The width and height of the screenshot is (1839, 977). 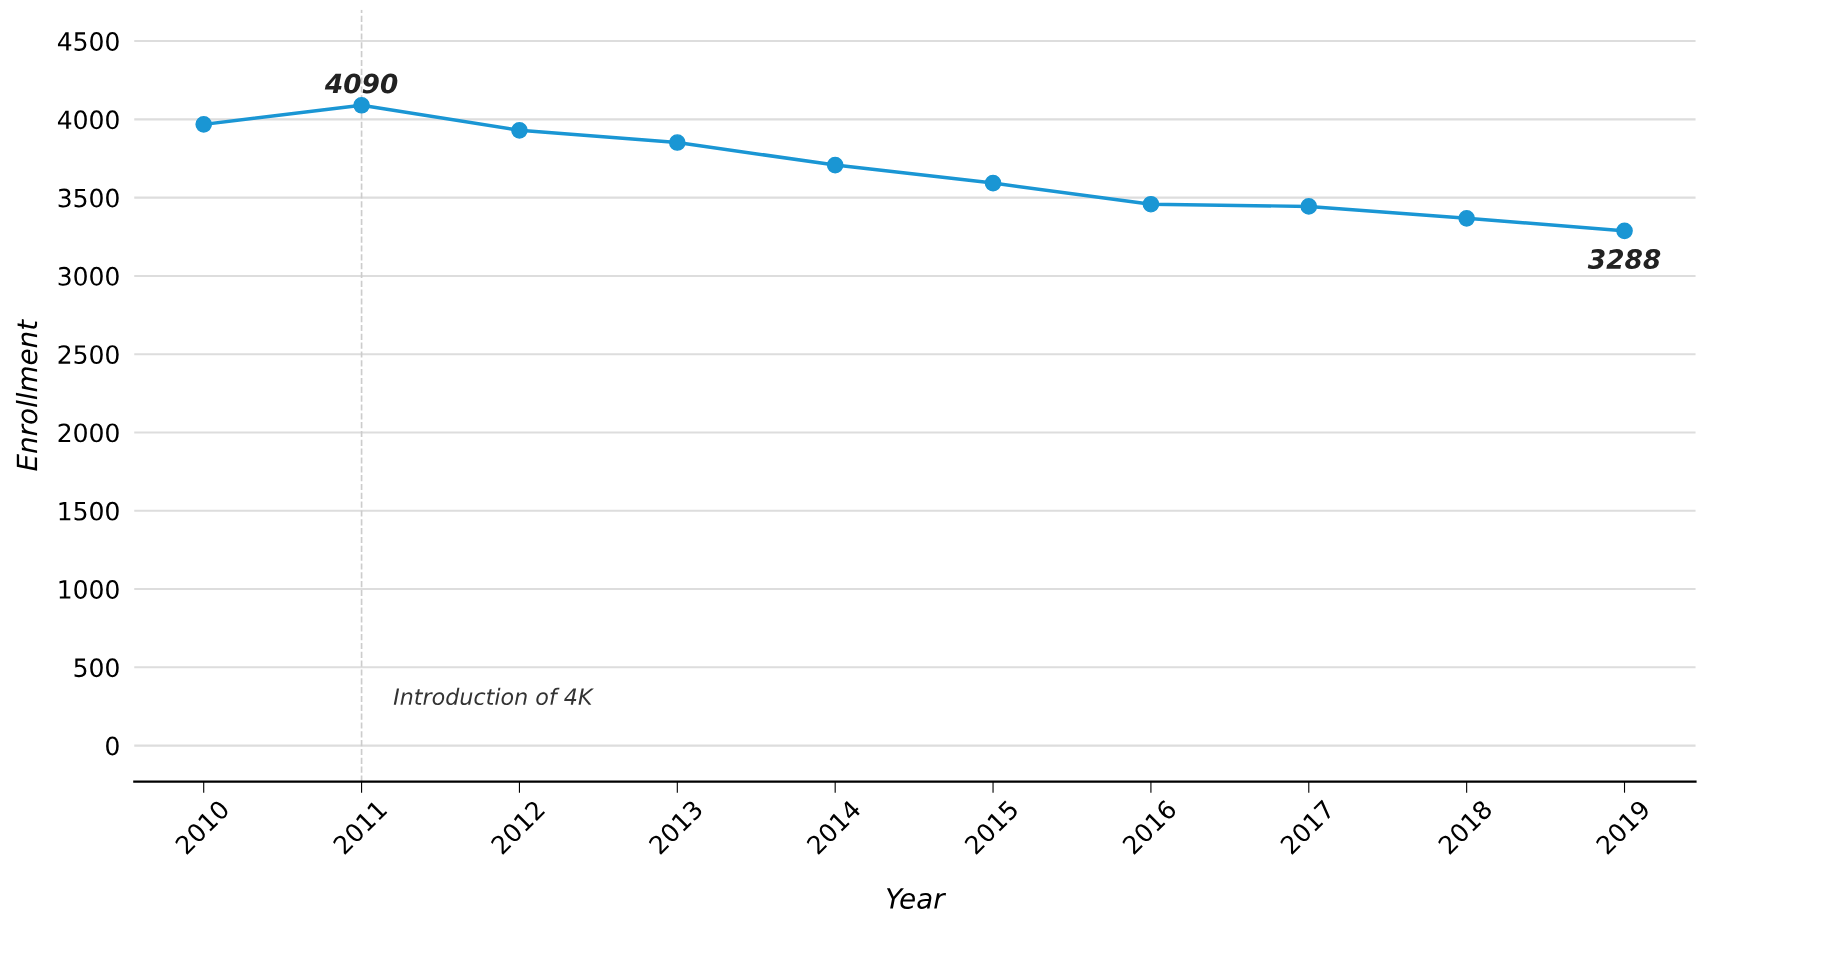 I want to click on y-tick-label: 2000, so click(x=88, y=433).